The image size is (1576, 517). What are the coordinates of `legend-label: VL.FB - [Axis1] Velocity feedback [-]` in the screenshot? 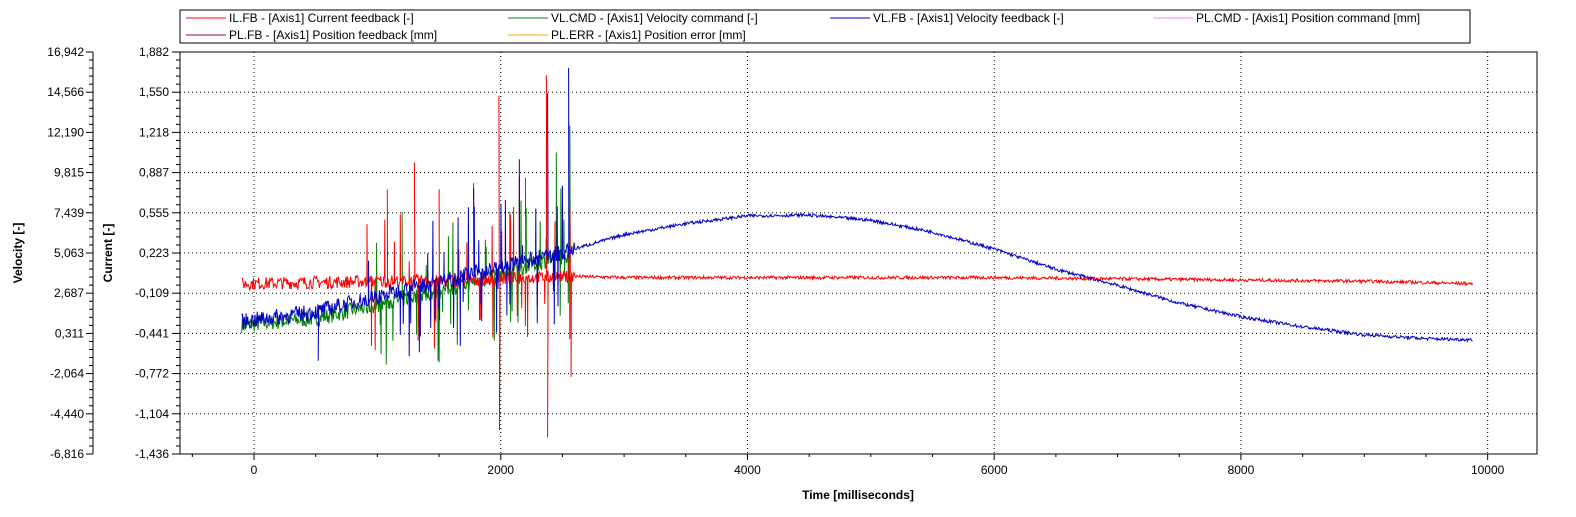 It's located at (968, 18).